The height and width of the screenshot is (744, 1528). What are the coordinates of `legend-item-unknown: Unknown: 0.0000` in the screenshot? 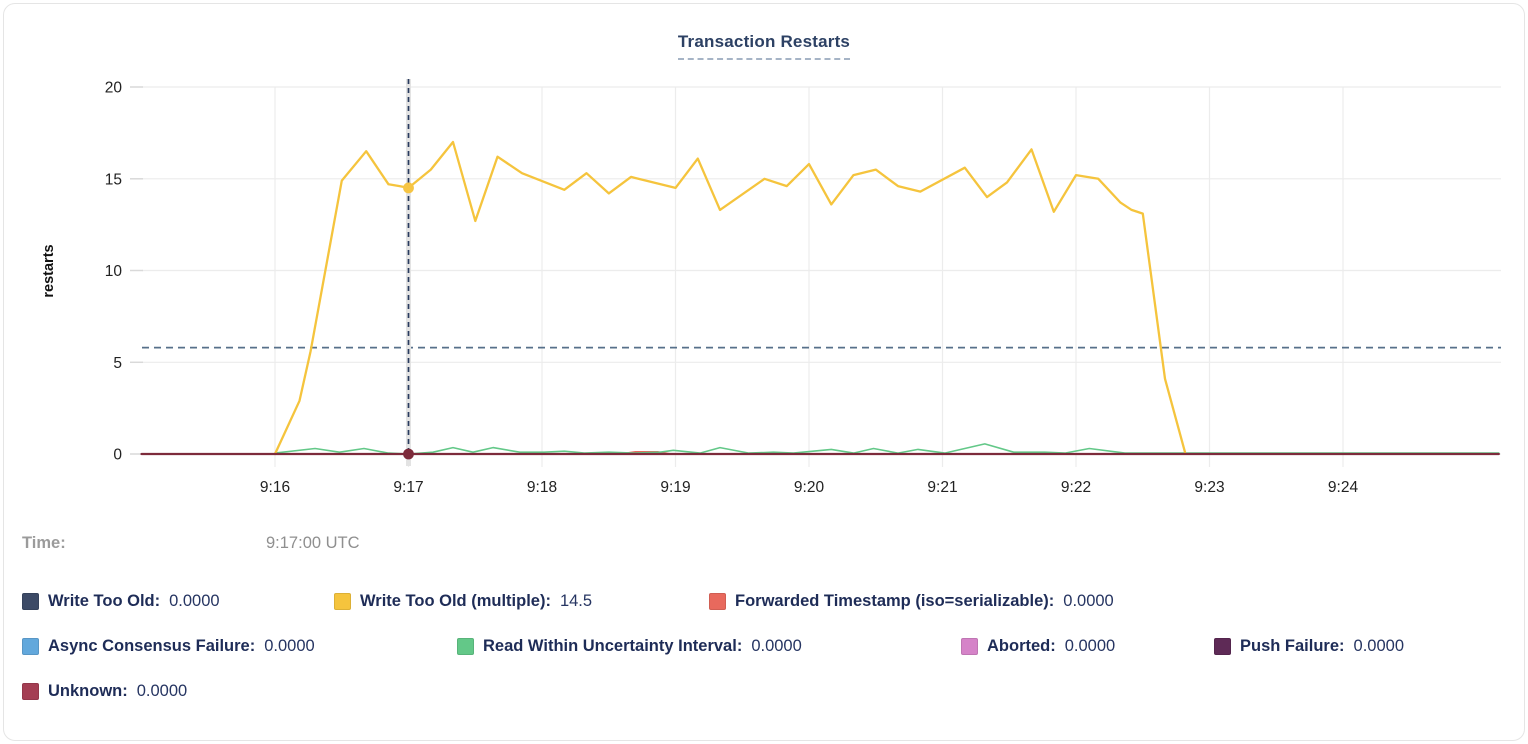 It's located at (104, 691).